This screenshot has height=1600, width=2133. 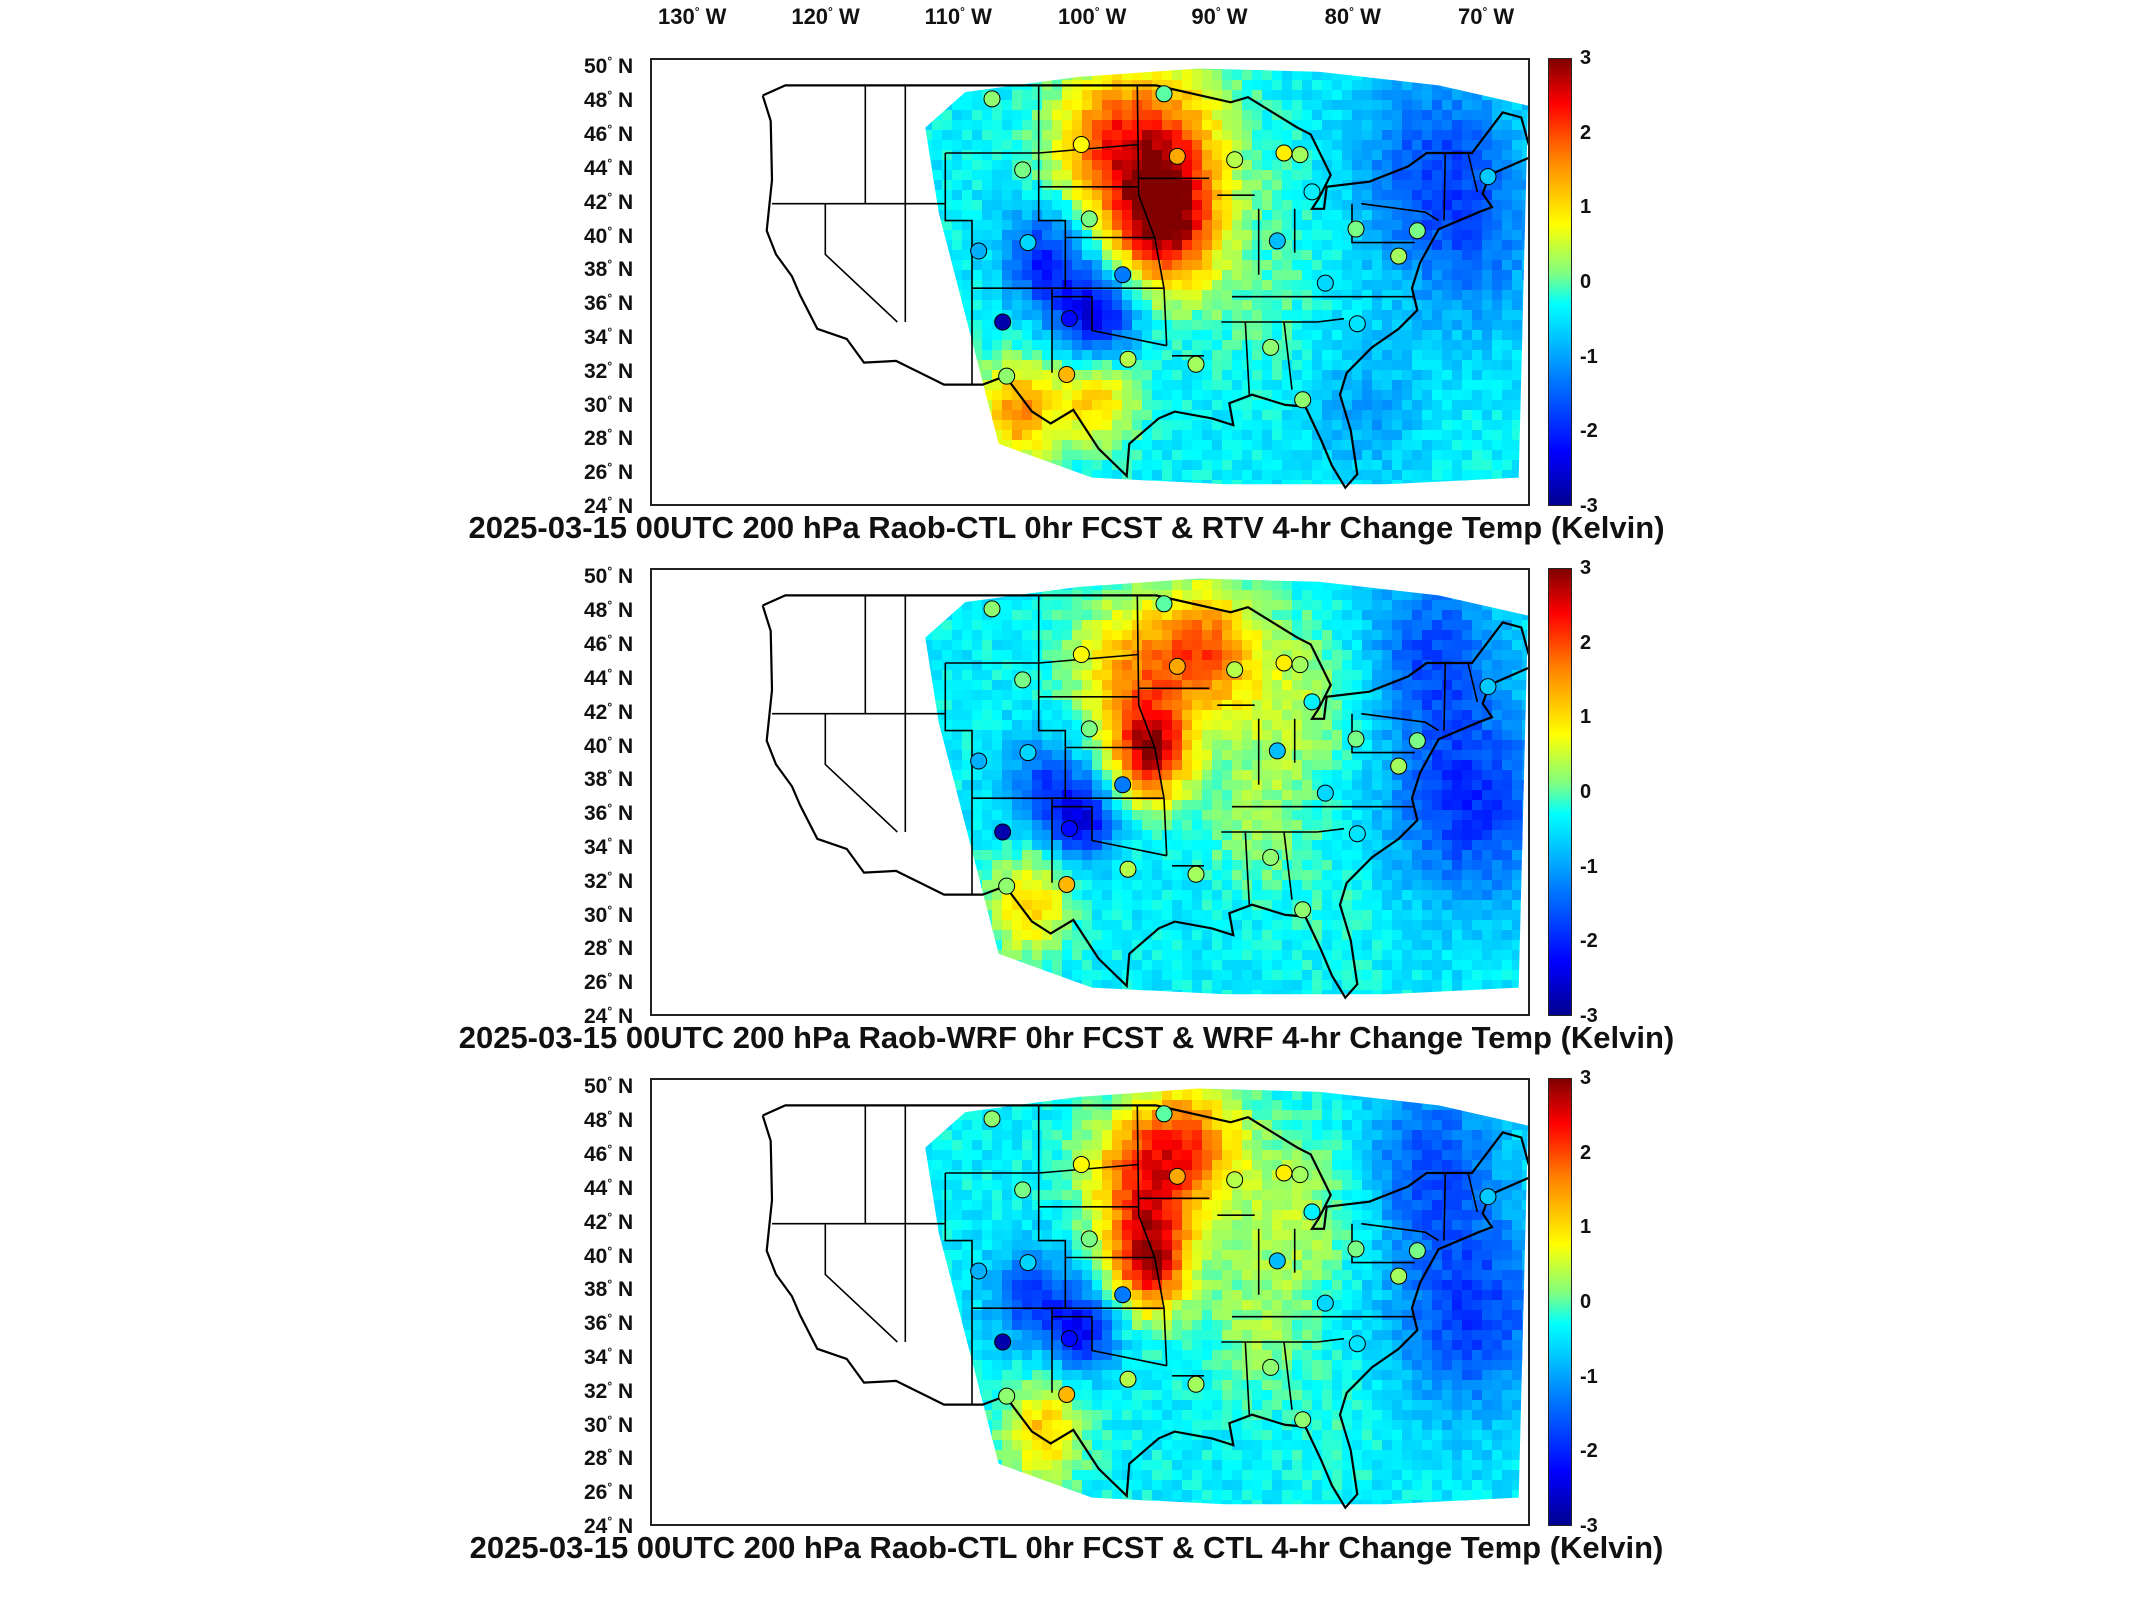 What do you see at coordinates (1235, 160) in the screenshot?
I see `raob-station-marker` at bounding box center [1235, 160].